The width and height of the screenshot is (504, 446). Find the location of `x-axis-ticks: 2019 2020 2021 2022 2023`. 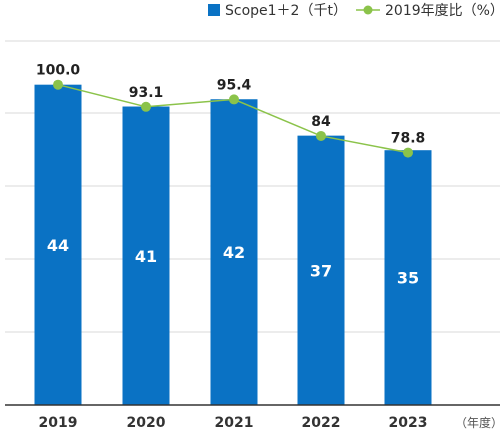

x-axis-ticks: 2019 2020 2021 2022 2023 is located at coordinates (233, 423).